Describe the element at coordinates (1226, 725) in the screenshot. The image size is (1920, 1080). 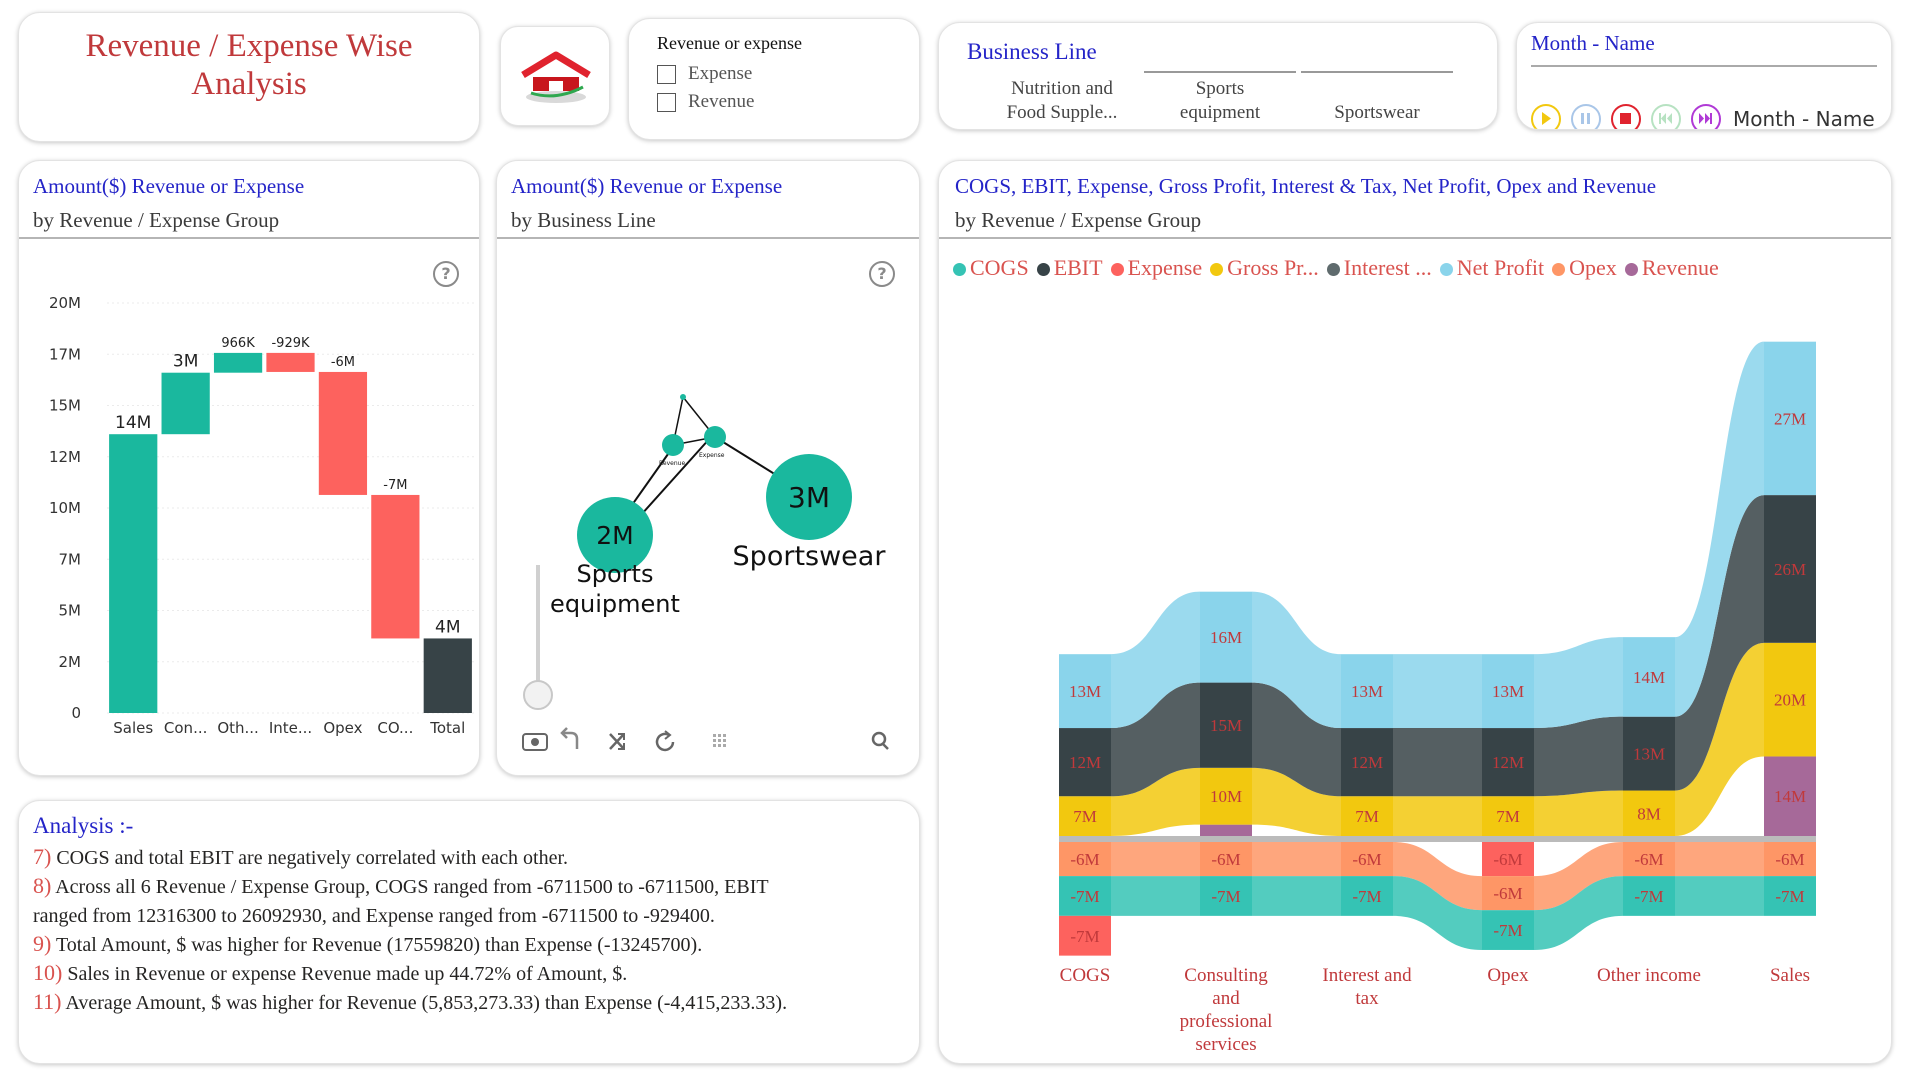
I see `segment-label: 15M` at that location.